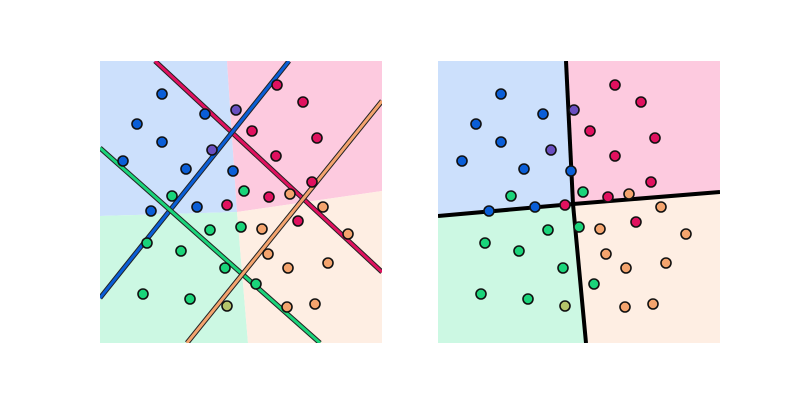  What do you see at coordinates (195, 180) in the screenshot?
I see `decision-boundary-blue` at bounding box center [195, 180].